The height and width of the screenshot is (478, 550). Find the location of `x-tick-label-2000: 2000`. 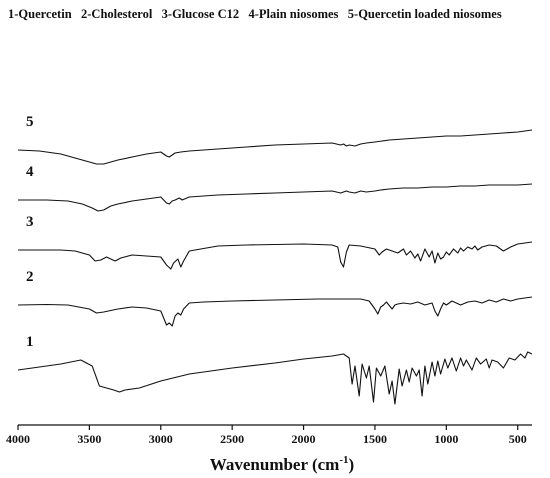

x-tick-label-2000: 2000 is located at coordinates (304, 439).